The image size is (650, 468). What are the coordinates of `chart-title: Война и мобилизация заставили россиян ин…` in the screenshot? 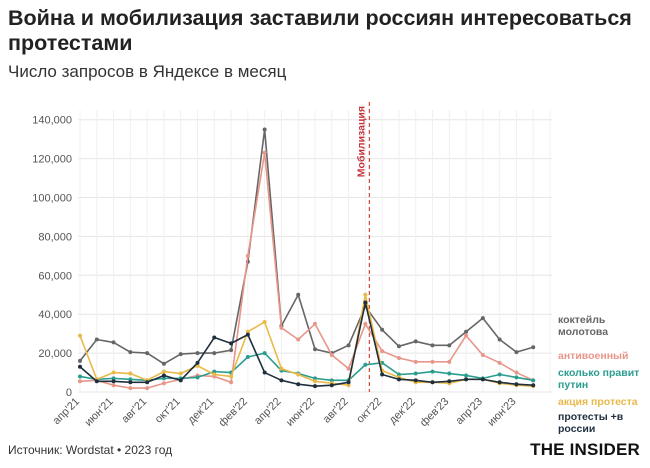 It's located at (320, 30).